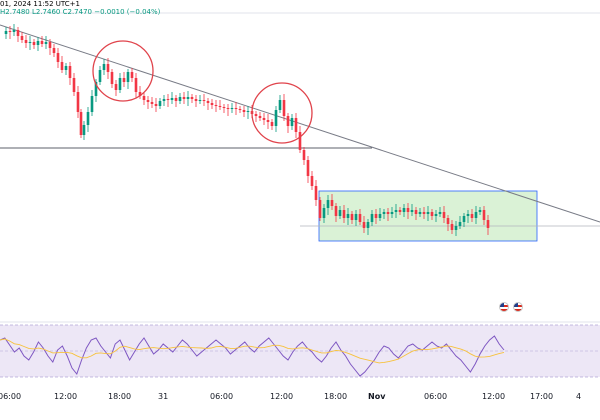  I want to click on time-axis-label: 17:00, so click(542, 396).